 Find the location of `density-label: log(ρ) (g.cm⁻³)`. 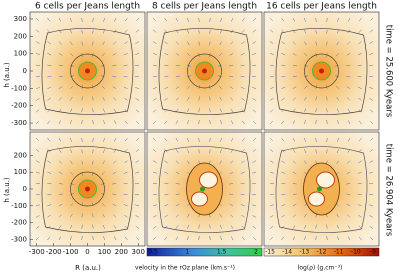

density-label: log(ρ) (g.cm⁻³) is located at coordinates (320, 268).